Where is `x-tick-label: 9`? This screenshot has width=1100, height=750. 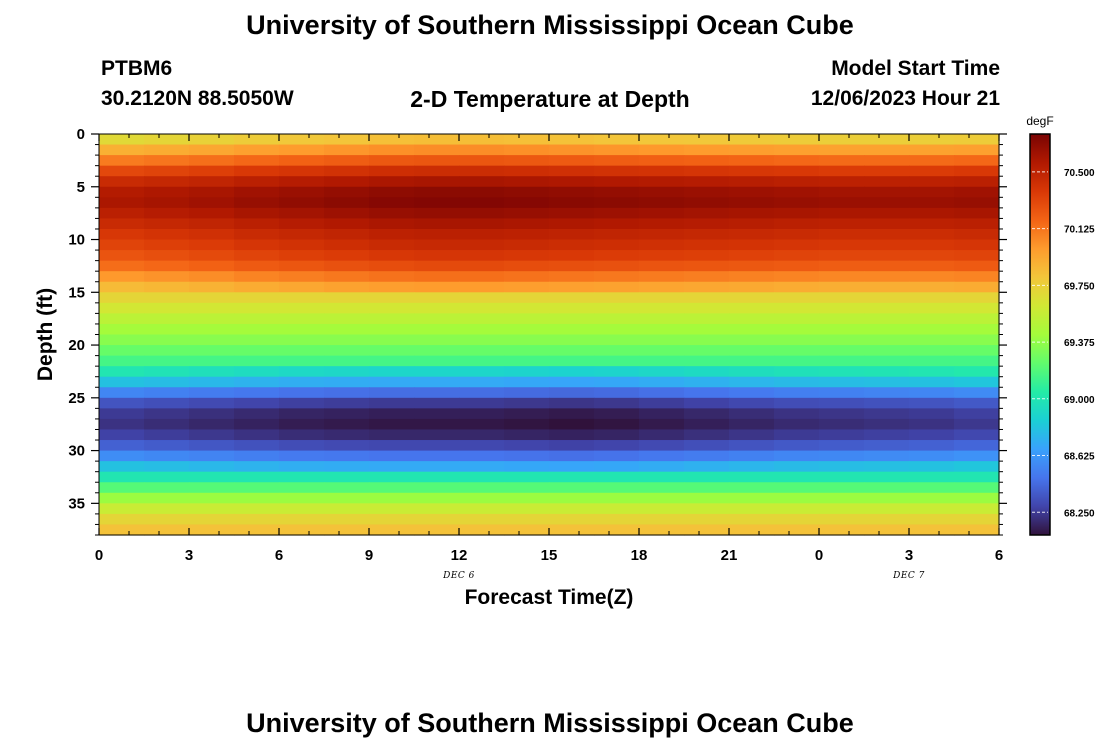
x-tick-label: 9 is located at coordinates (369, 555).